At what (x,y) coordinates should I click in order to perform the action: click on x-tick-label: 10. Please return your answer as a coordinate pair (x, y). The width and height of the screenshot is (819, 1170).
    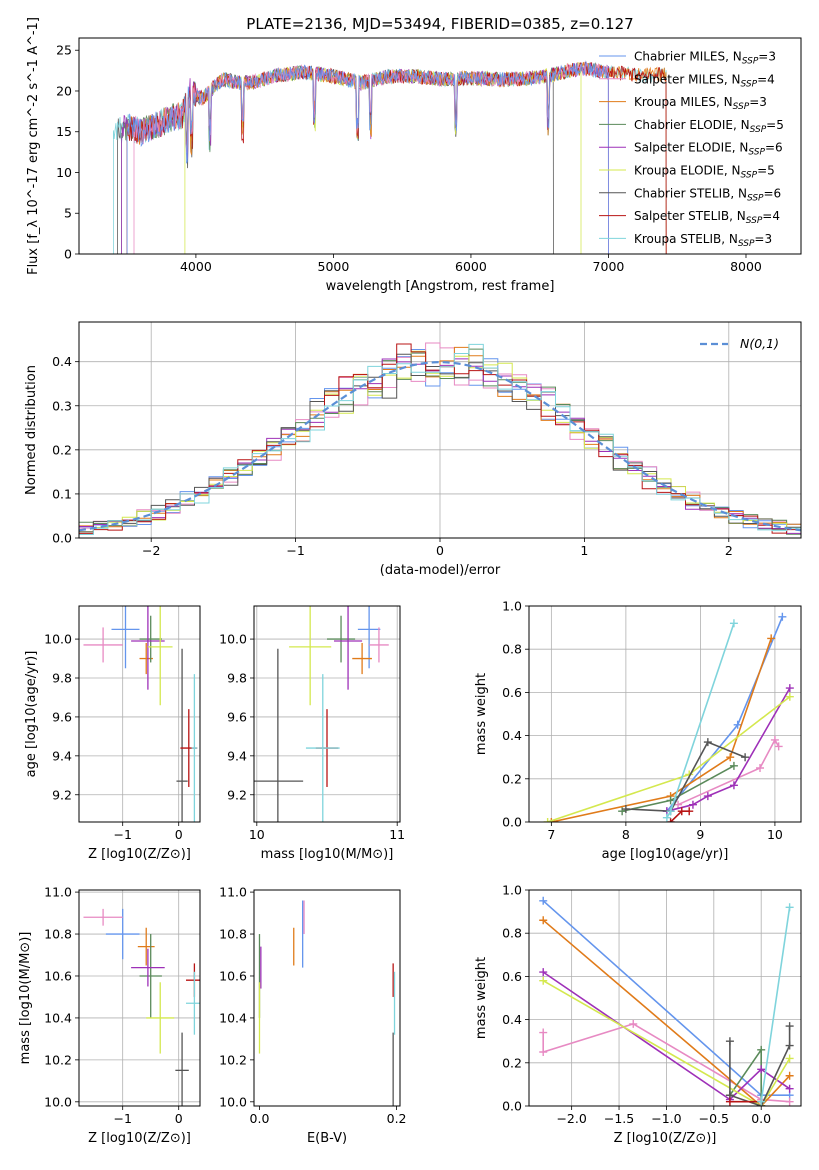
    Looking at the image, I should click on (775, 834).